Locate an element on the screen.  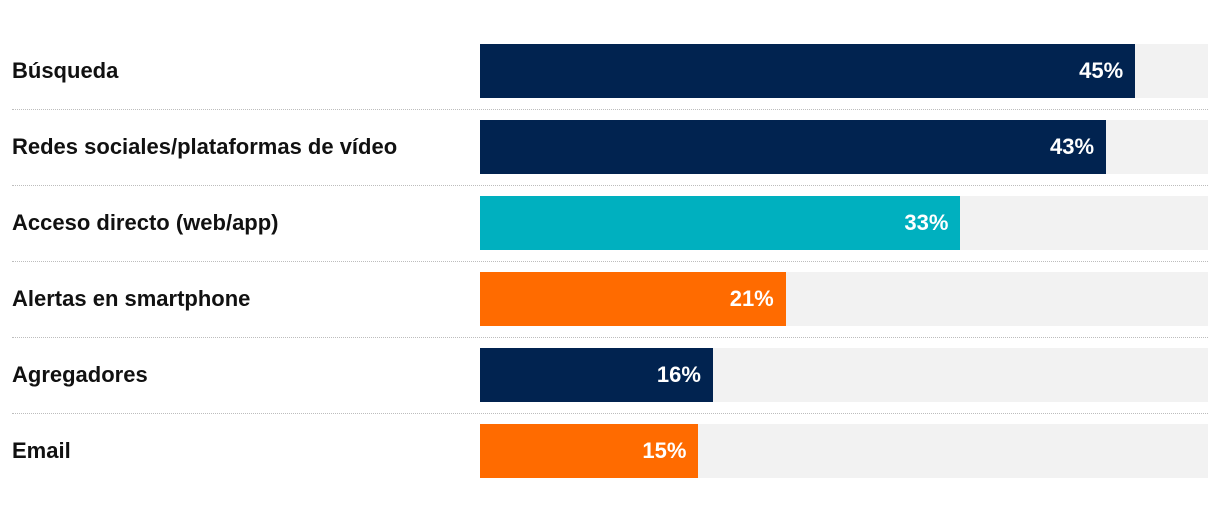
bar-row: Redes sociales/plataformas de vídeo 43% is located at coordinates (610, 147).